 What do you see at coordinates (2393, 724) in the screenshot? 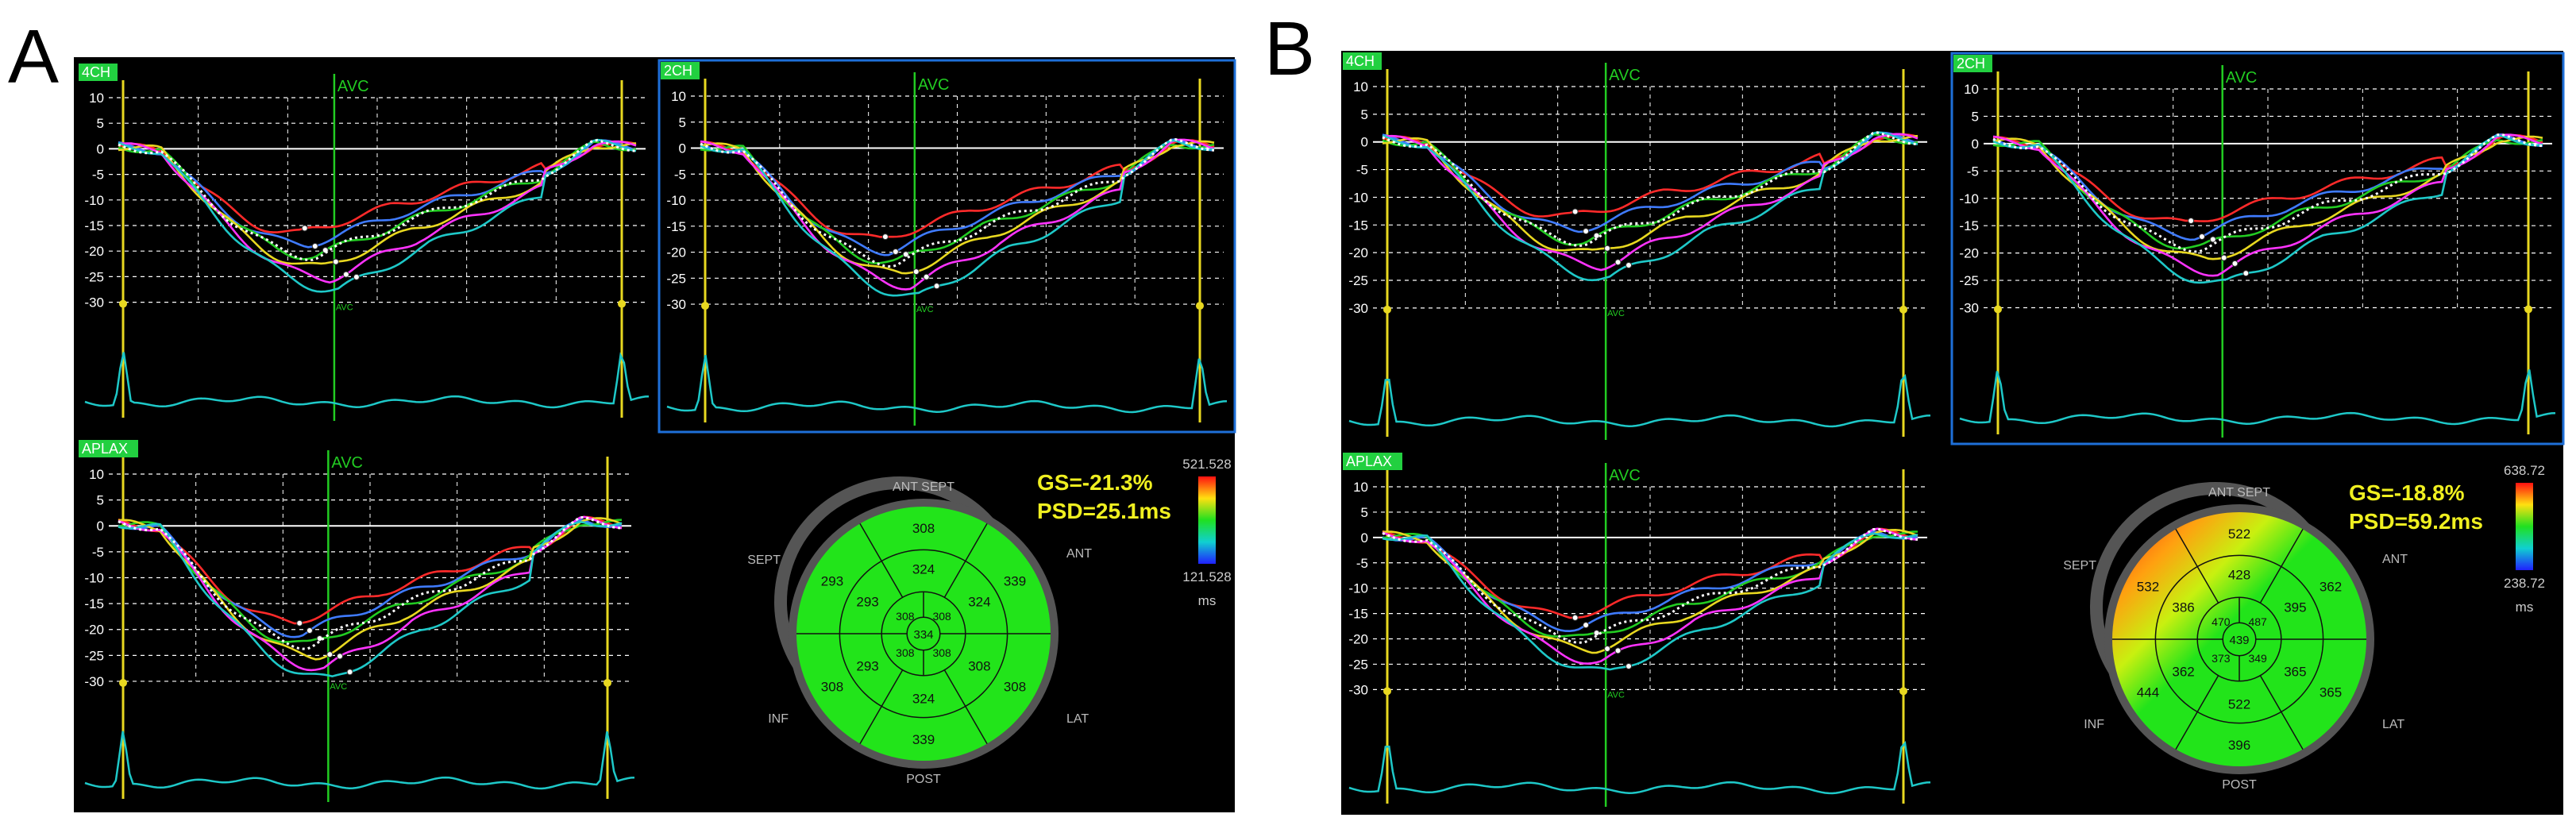
I see `wall-label-lat: LAT` at bounding box center [2393, 724].